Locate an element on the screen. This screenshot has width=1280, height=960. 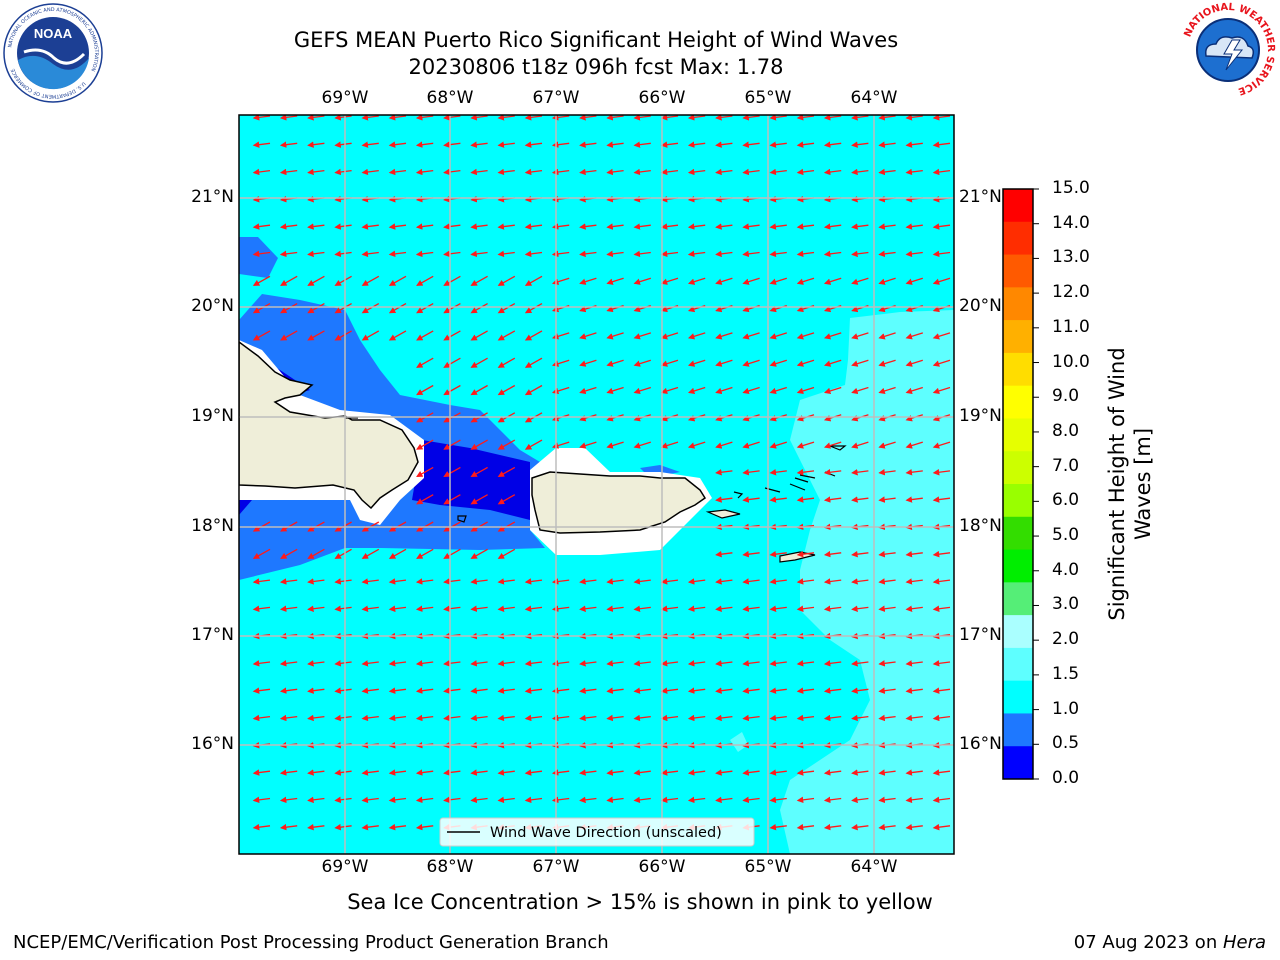
lon-label-bottom: 66°W is located at coordinates (662, 867).